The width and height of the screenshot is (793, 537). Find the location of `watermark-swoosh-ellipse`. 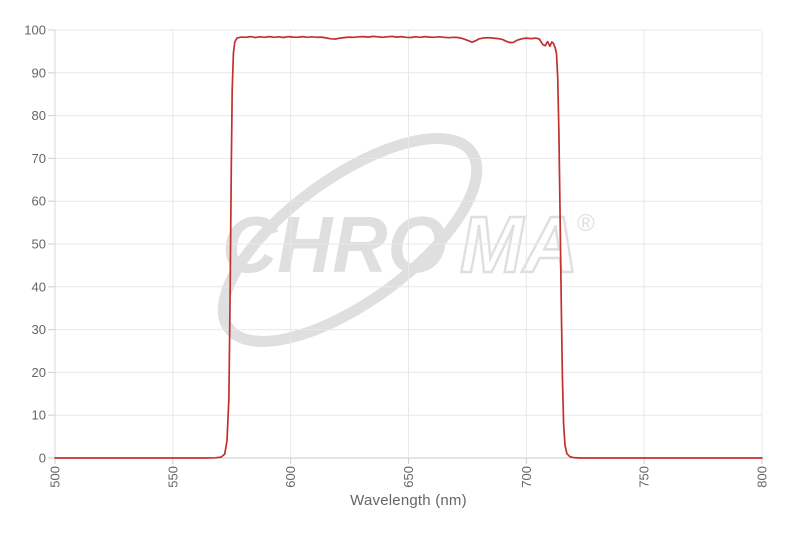

watermark-swoosh-ellipse is located at coordinates (350, 240).